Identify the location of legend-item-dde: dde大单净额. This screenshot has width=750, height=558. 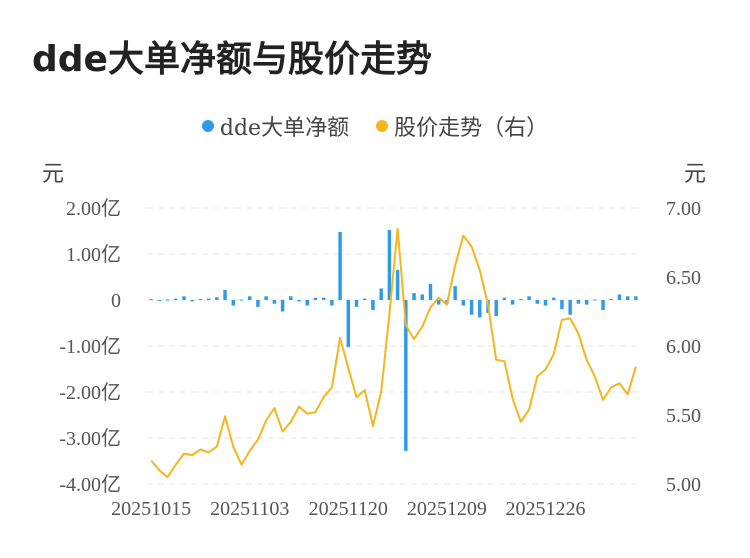
(275, 126).